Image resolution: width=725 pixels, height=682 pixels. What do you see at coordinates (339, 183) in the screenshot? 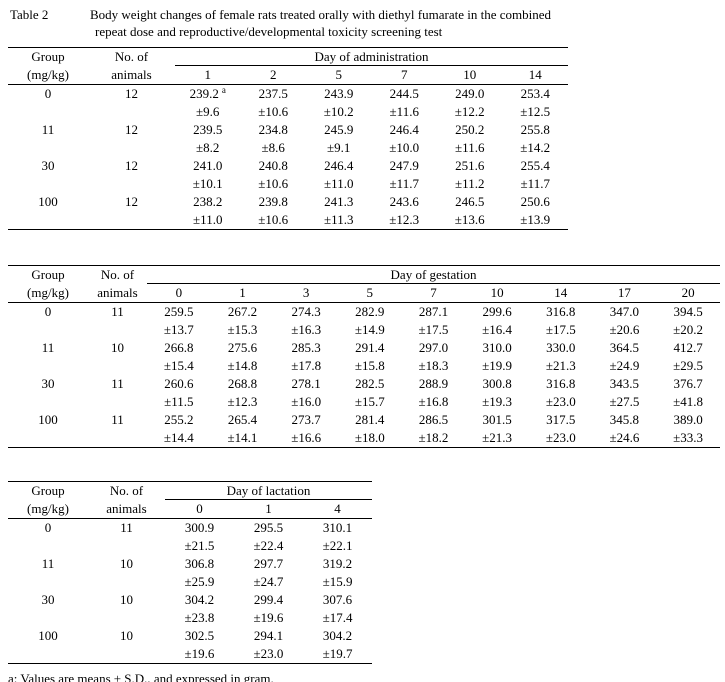
I see `sd-value-cell: ±11.0` at bounding box center [339, 183].